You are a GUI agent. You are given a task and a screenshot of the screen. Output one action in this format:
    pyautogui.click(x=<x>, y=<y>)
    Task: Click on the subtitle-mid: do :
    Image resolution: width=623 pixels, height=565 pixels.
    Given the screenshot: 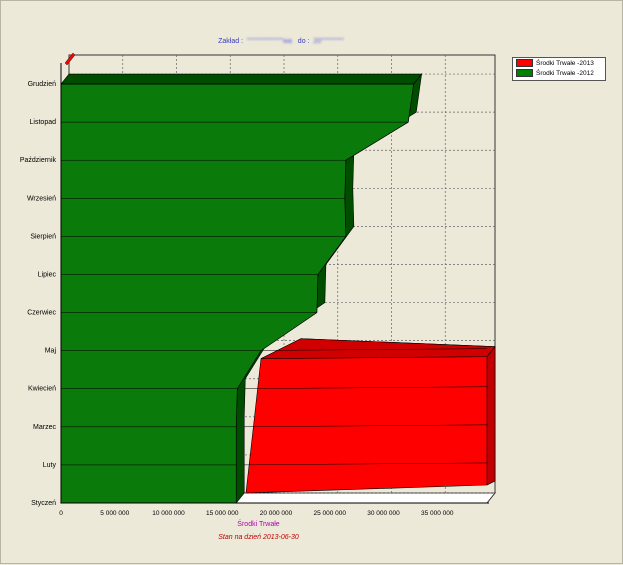 What is the action you would take?
    pyautogui.click(x=303, y=41)
    